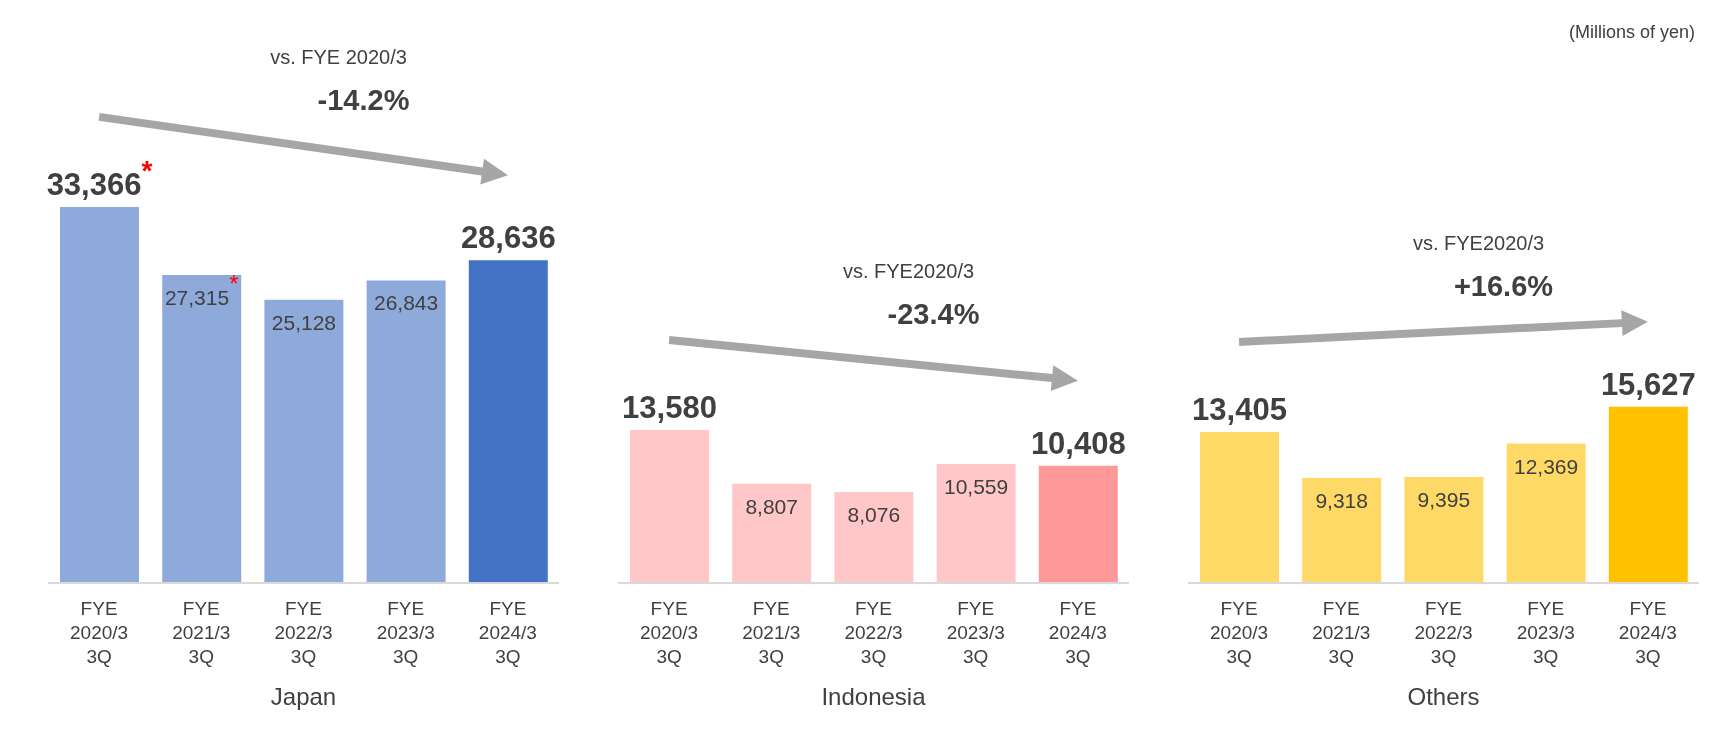 The image size is (1727, 750). What do you see at coordinates (669, 407) in the screenshot?
I see `data-label: 13,580` at bounding box center [669, 407].